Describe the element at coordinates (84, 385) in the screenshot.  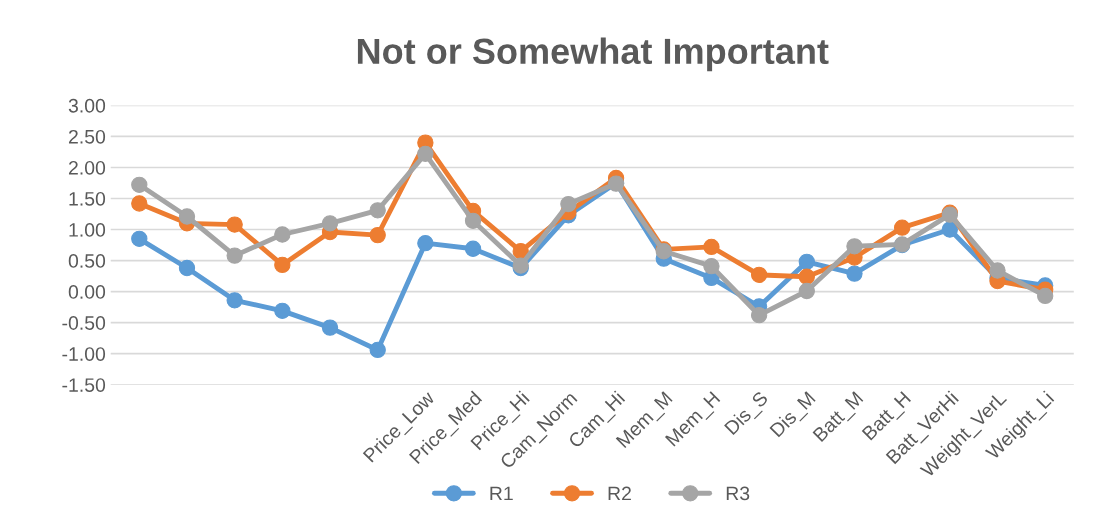
I see `y-tick-label: -1.50` at that location.